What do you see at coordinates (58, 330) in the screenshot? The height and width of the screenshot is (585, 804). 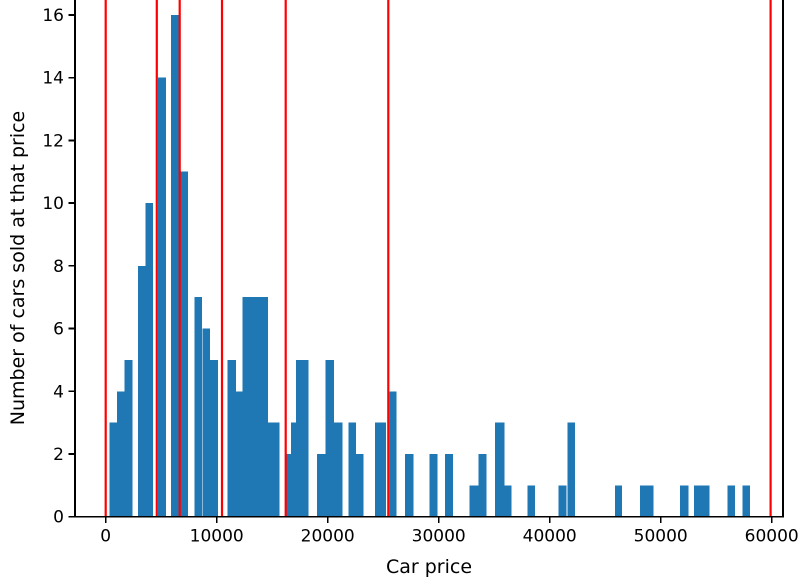 I see `y-tick-label: 6` at bounding box center [58, 330].